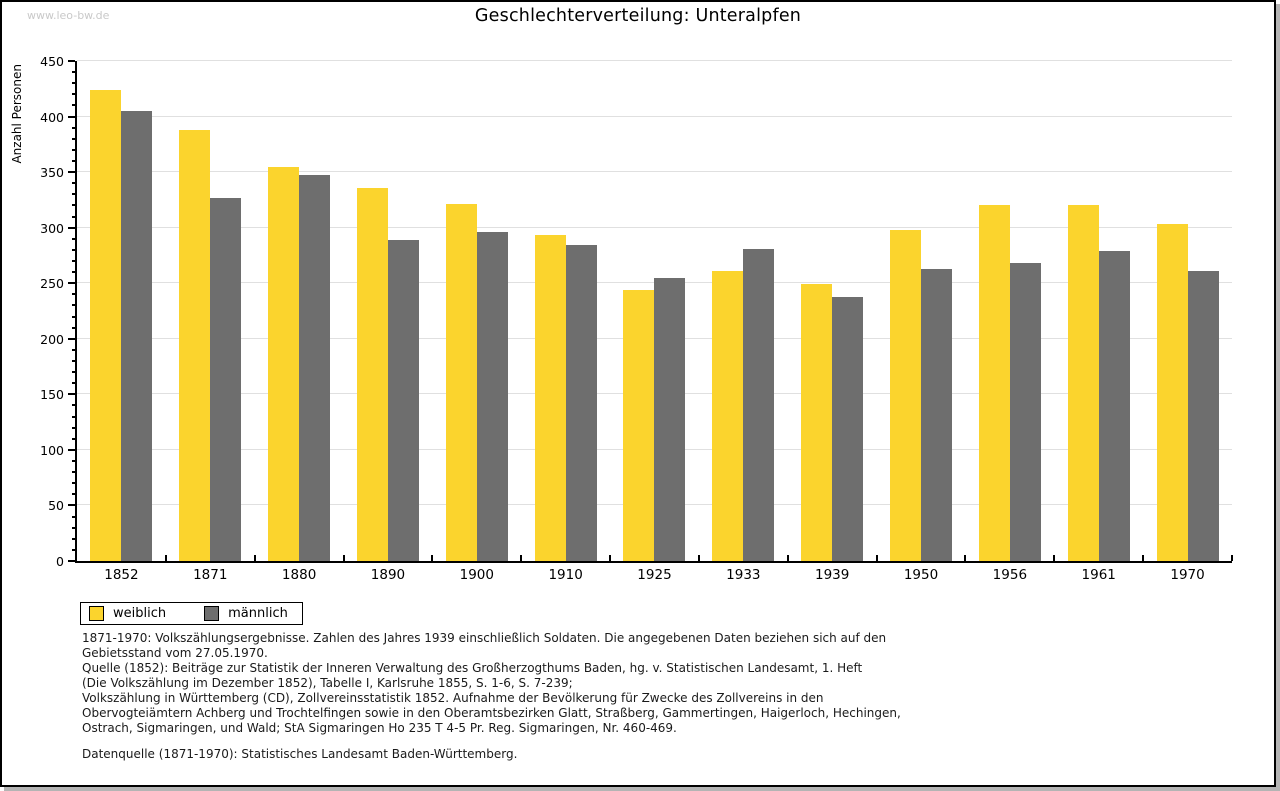  Describe the element at coordinates (832, 575) in the screenshot. I see `x-axis-category-label: 1939` at that location.